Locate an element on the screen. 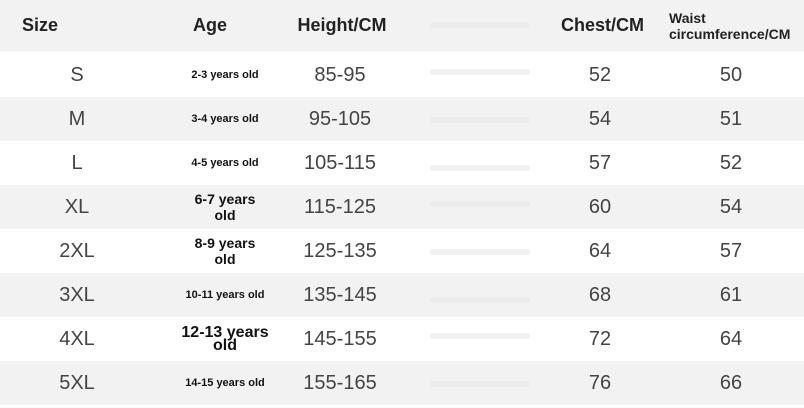  waist-cell: 57 is located at coordinates (731, 250).